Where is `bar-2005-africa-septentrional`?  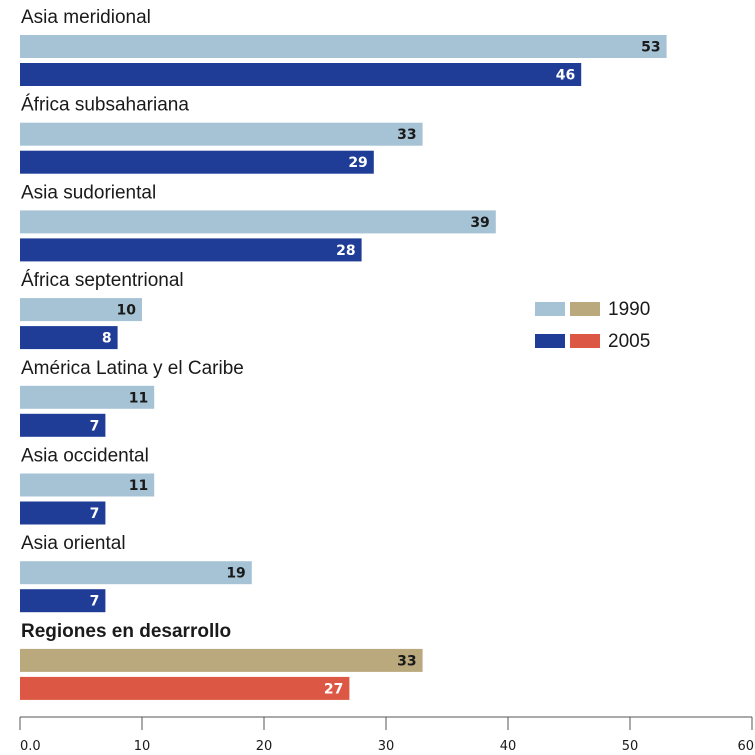 bar-2005-africa-septentrional is located at coordinates (69, 338).